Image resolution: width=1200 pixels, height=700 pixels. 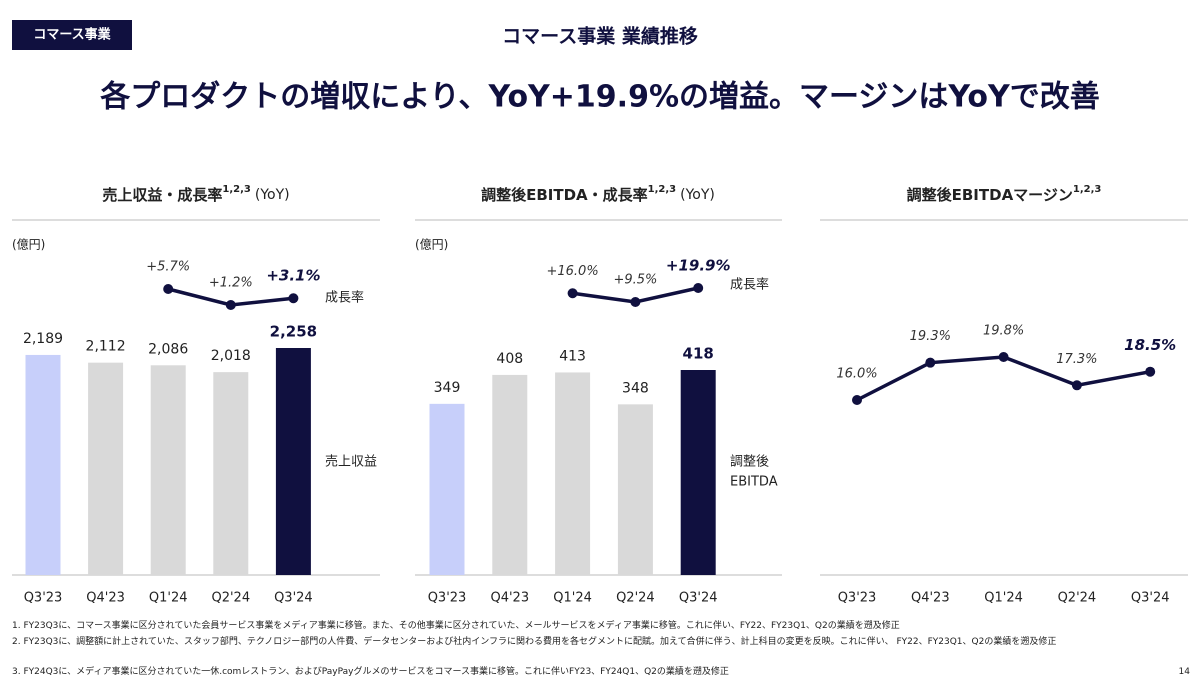 What do you see at coordinates (856, 374) in the screenshot?
I see `point-label: 16.0%` at bounding box center [856, 374].